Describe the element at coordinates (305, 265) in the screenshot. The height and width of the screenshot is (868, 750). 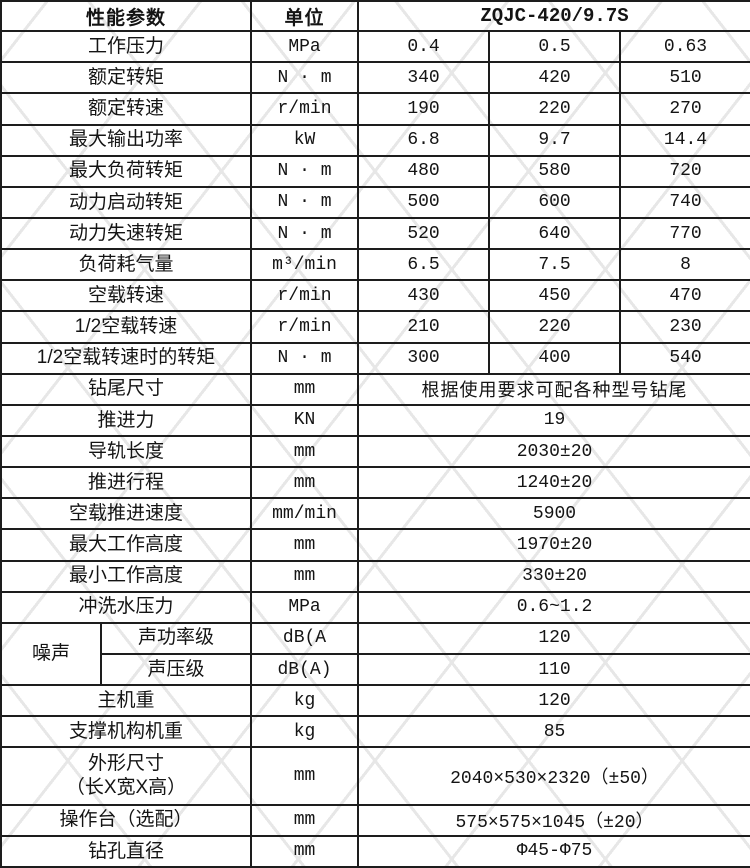
I see `unit-cell: m³/min` at that location.